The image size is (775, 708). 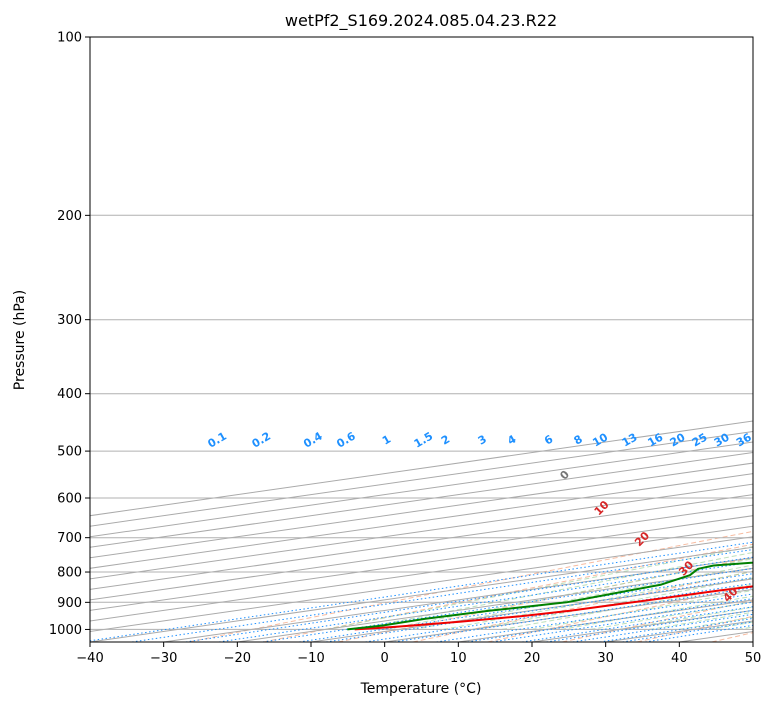 What do you see at coordinates (69, 573) in the screenshot?
I see `y-tick-label: 800` at bounding box center [69, 573].